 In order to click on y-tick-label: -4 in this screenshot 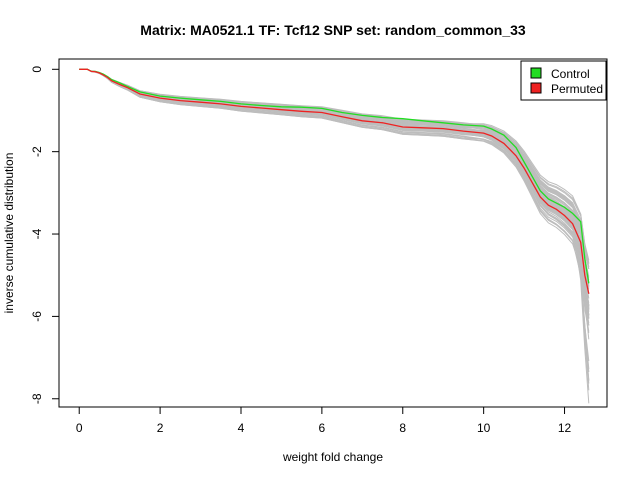, I will do `click(37, 233)`.